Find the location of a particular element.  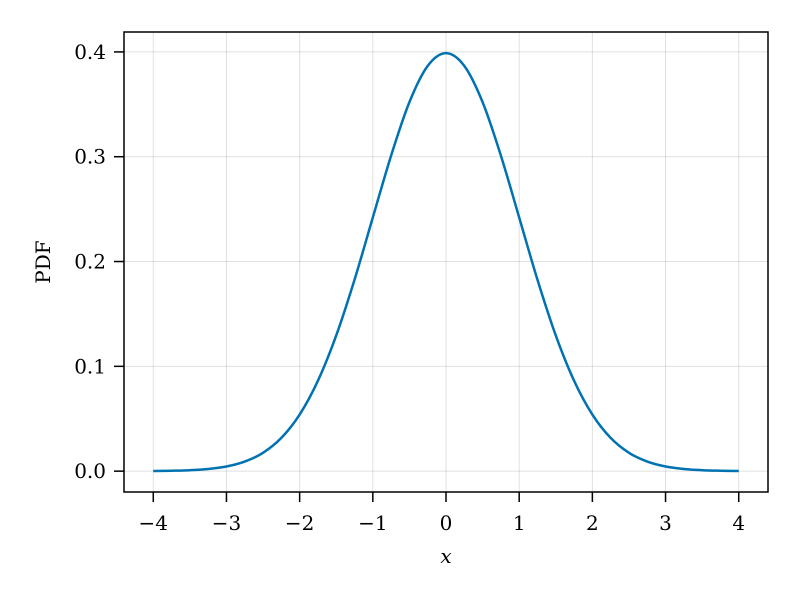

x-tick-label: 1 is located at coordinates (519, 523).